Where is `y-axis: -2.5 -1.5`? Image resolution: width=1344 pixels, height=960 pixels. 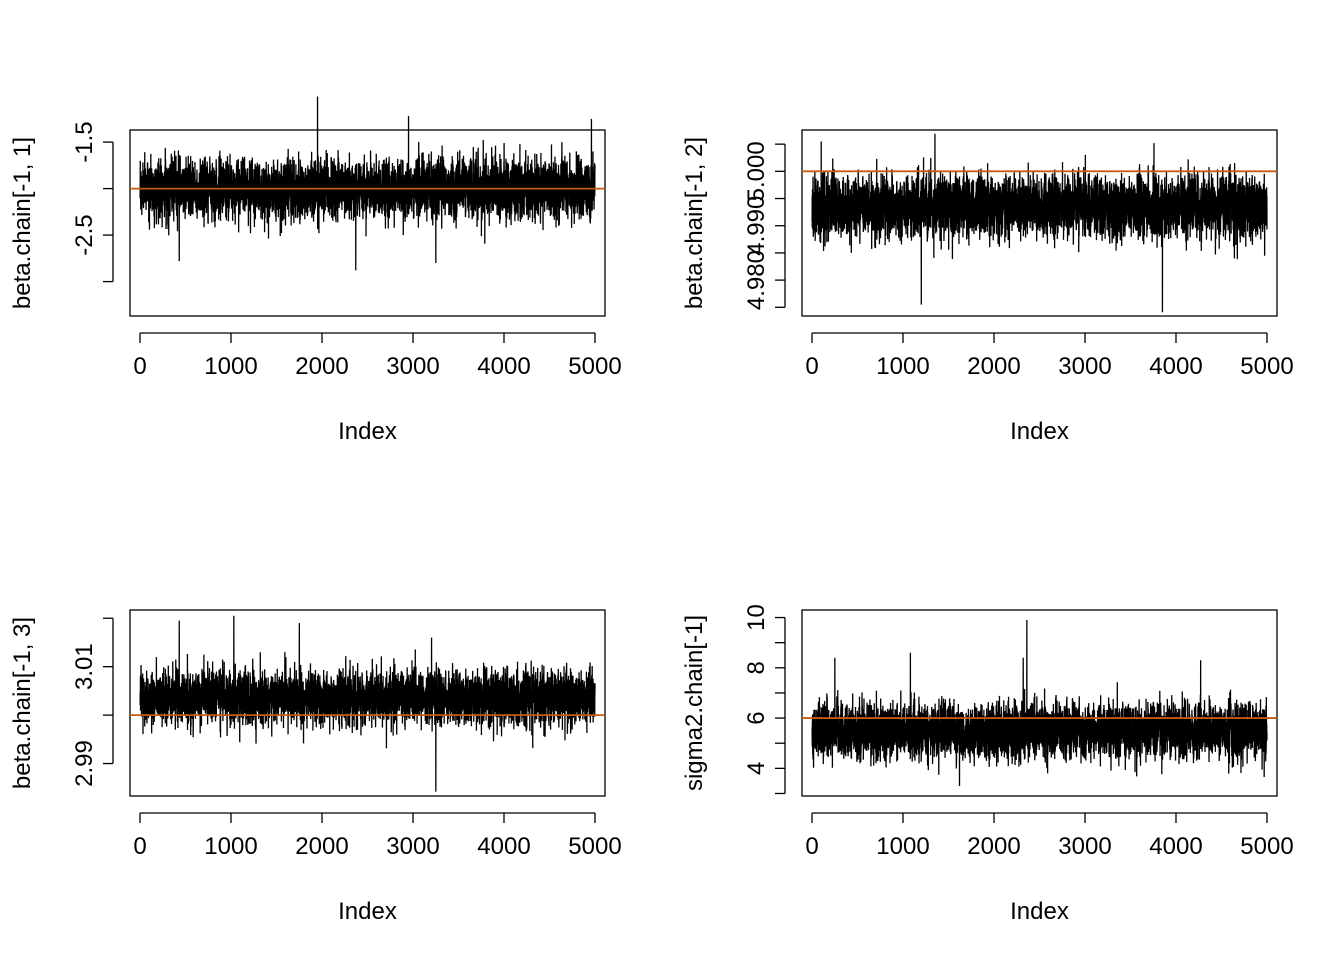 y-axis: -2.5 -1.5 is located at coordinates (92, 202).